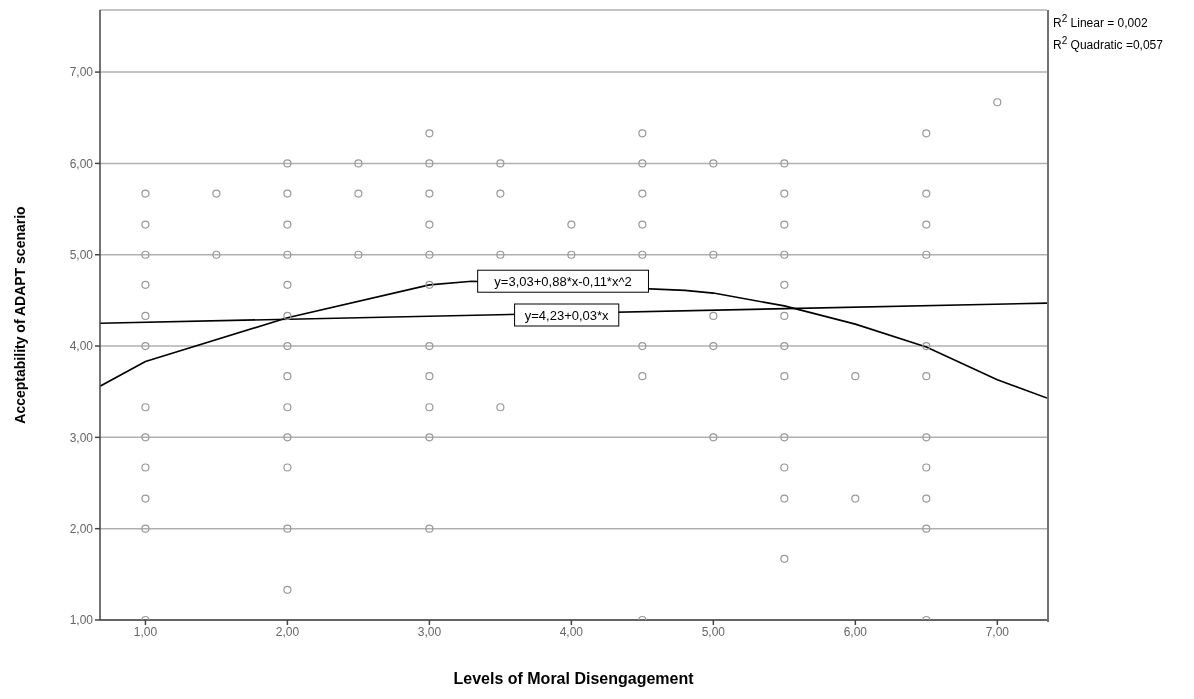  I want to click on x-axis-title: Levels of Moral Disengagement, so click(574, 678).